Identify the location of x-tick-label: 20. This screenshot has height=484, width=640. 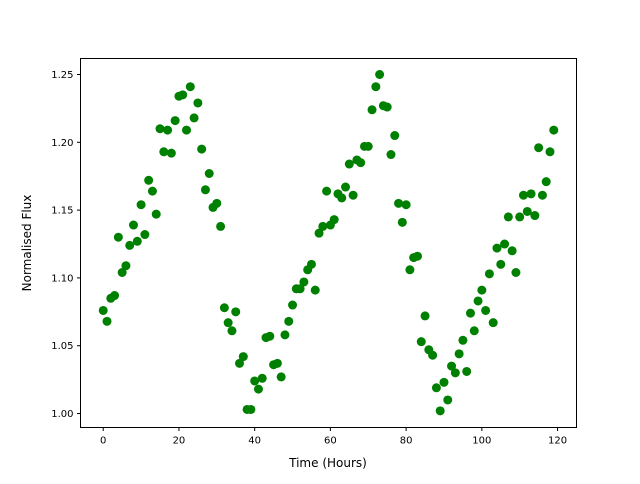
(179, 441).